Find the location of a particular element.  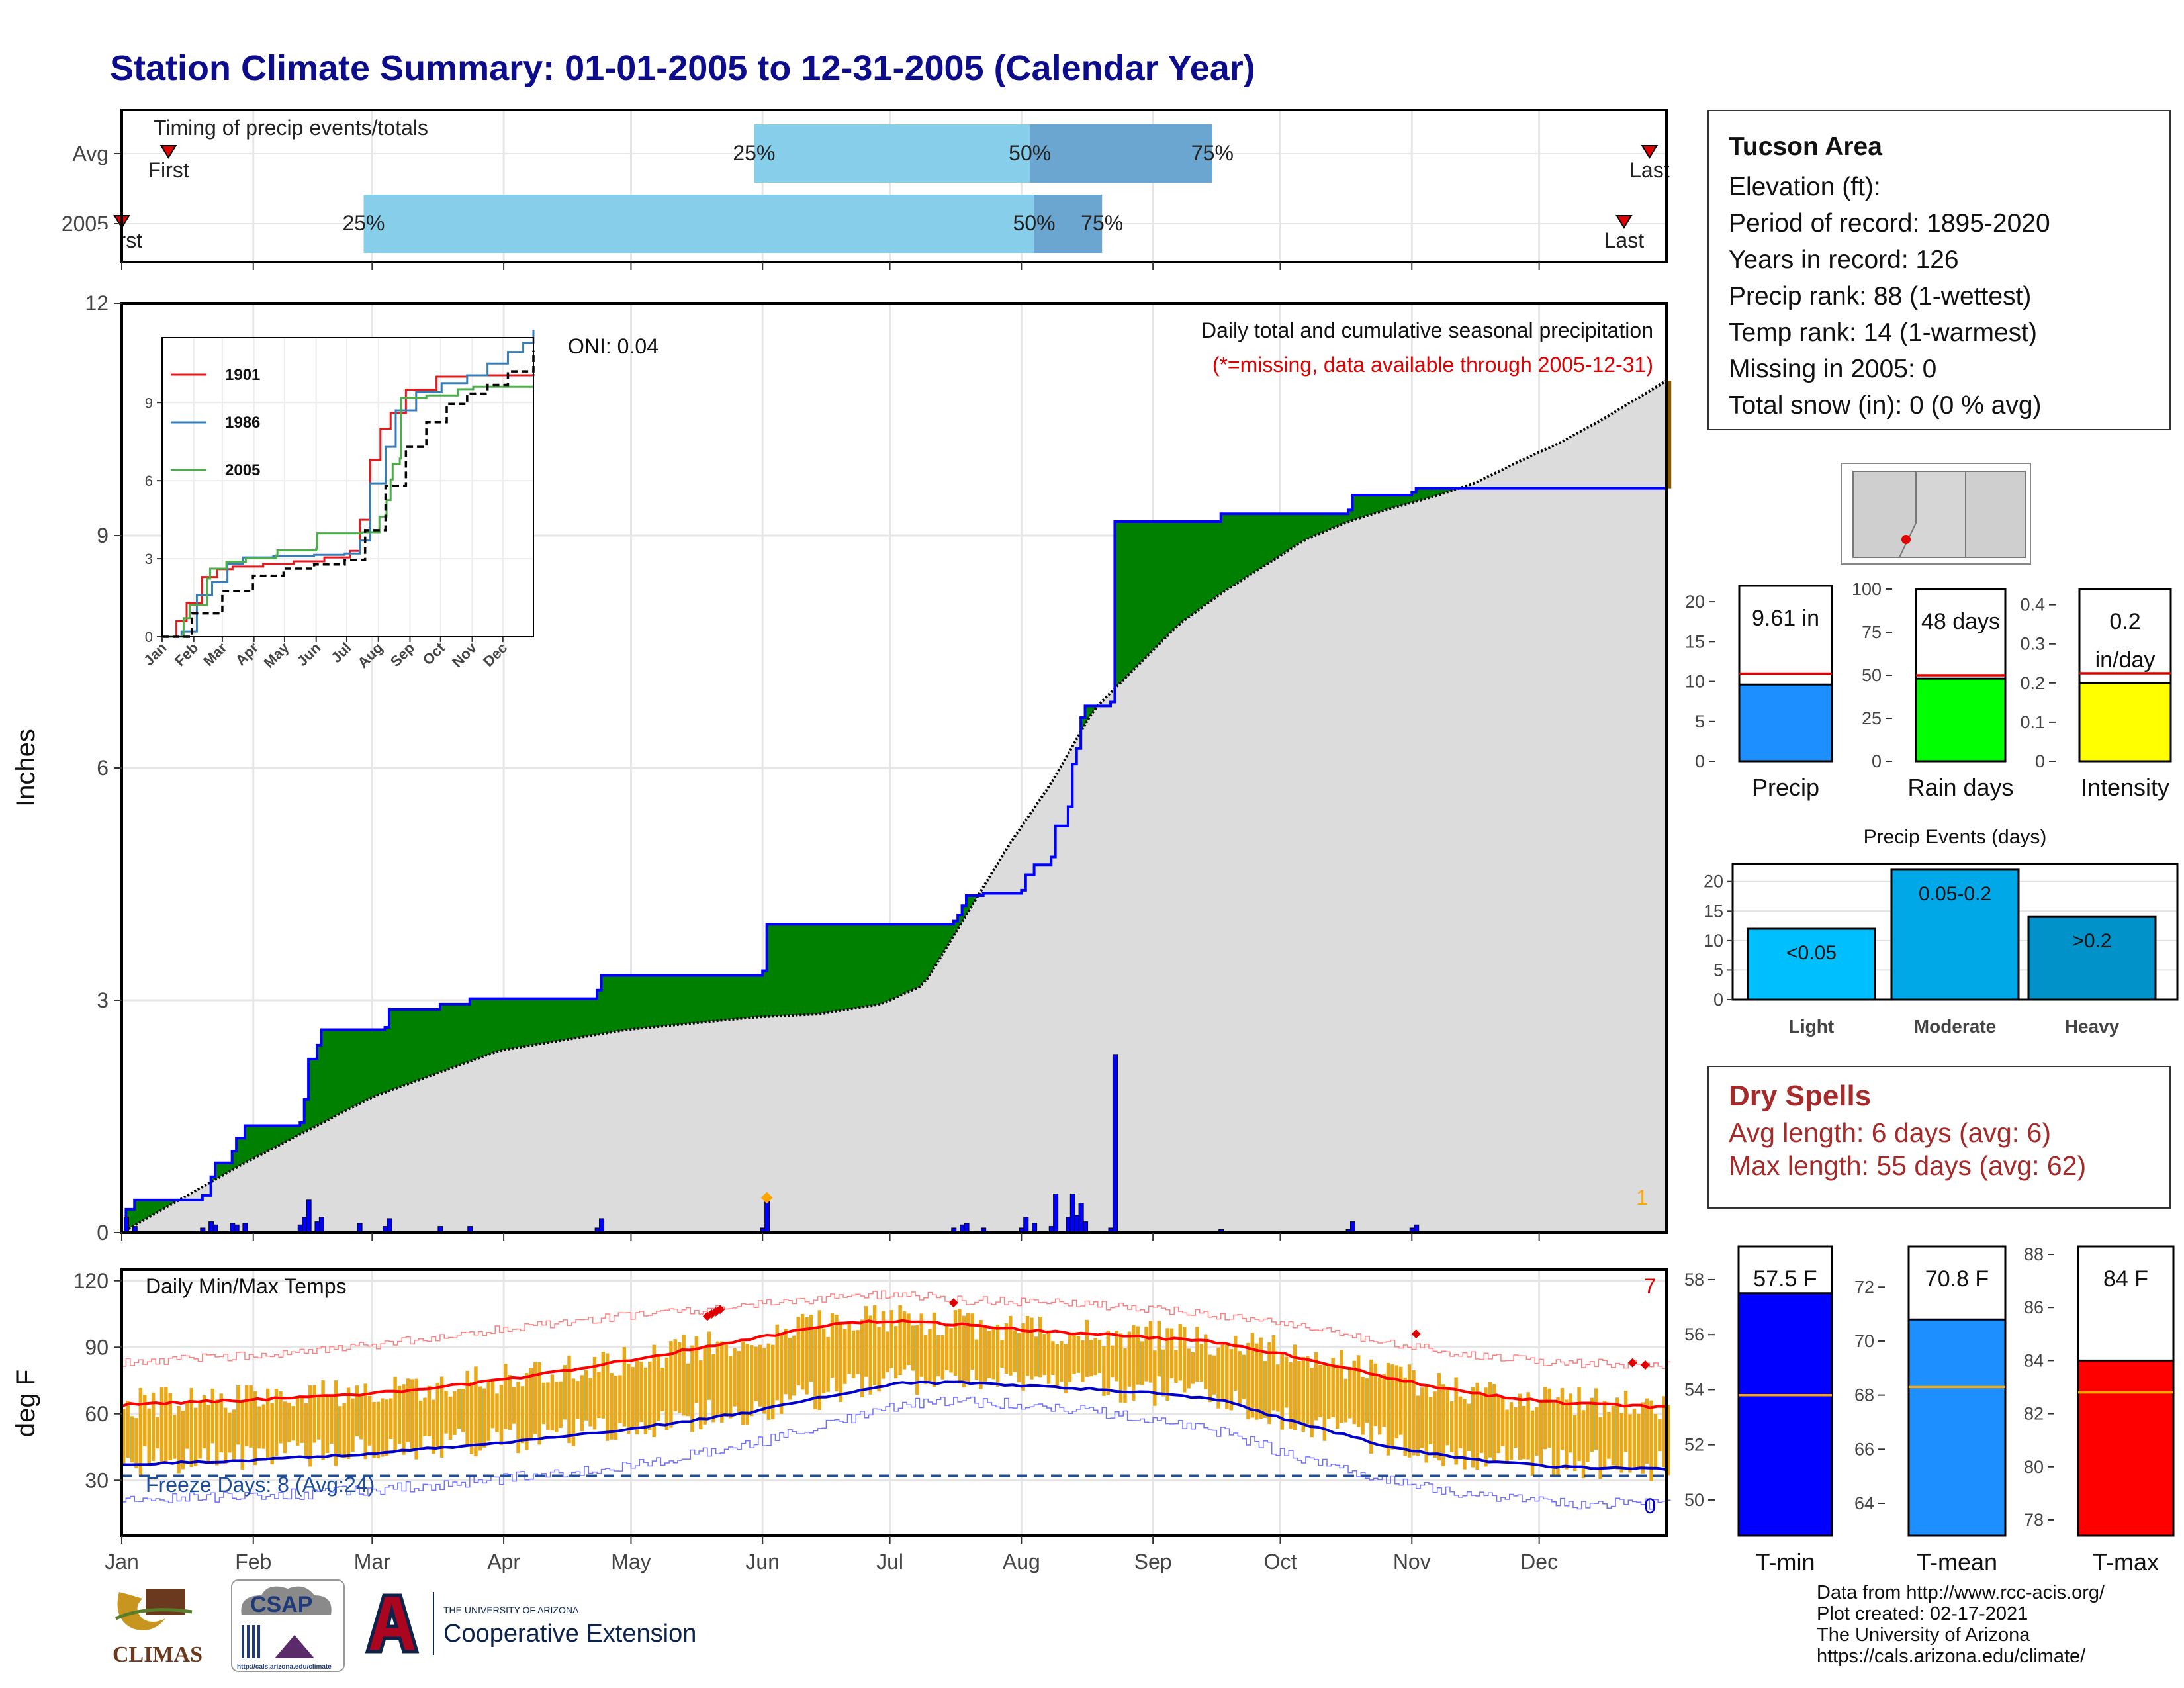

precip-total-tick-label: 5 is located at coordinates (1700, 721).